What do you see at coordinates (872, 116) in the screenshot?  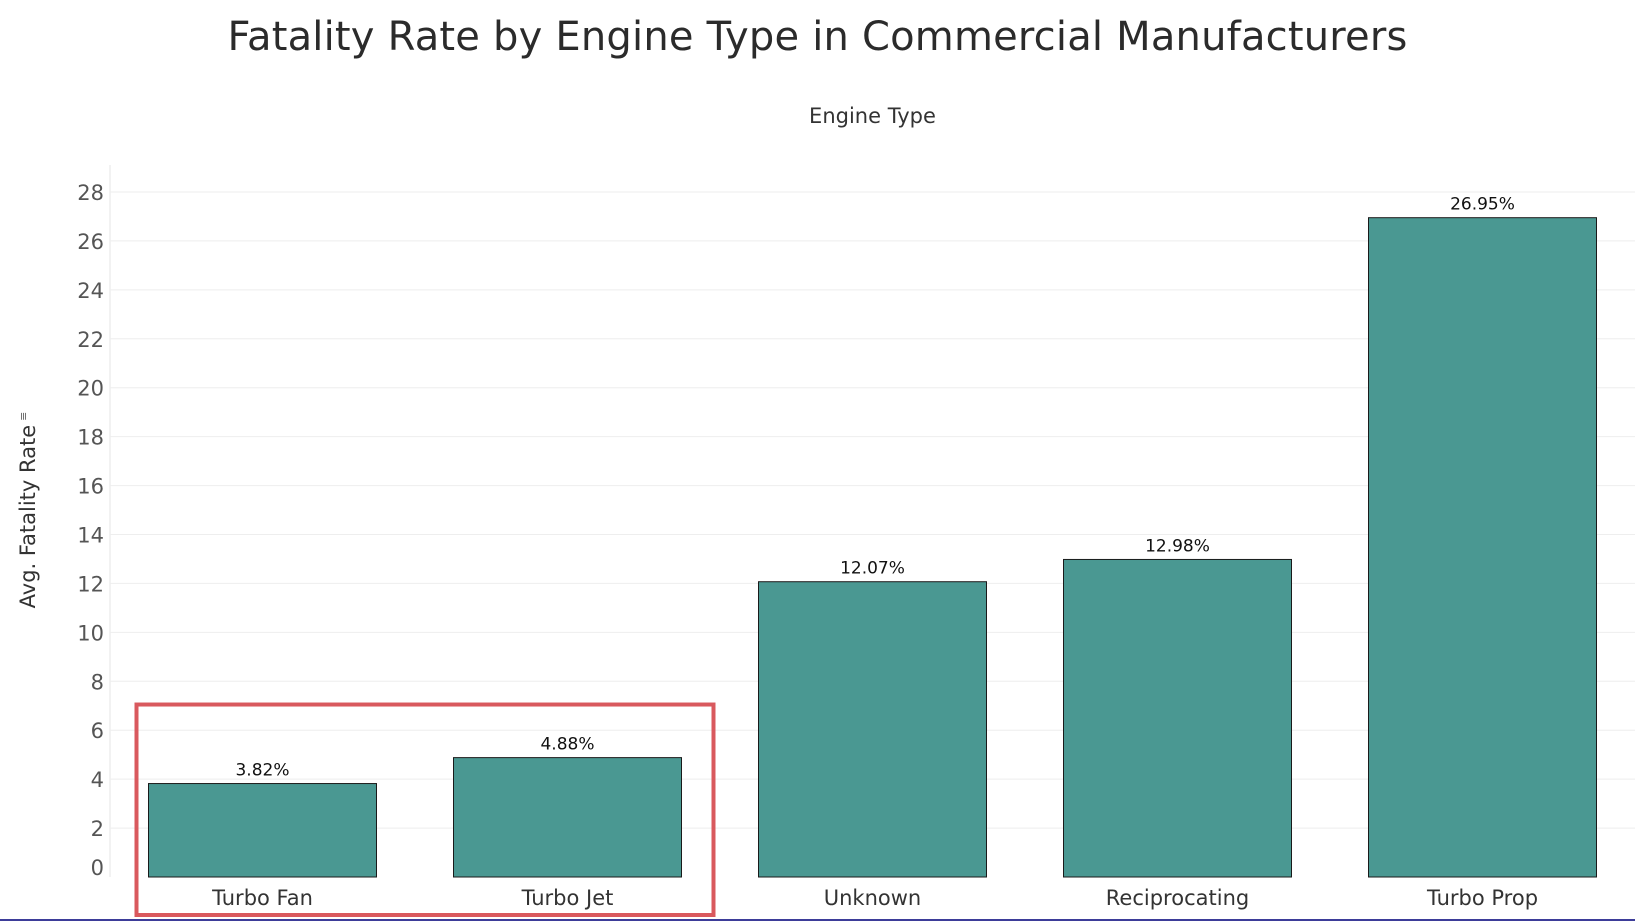 I see `column-header: Engine Type` at bounding box center [872, 116].